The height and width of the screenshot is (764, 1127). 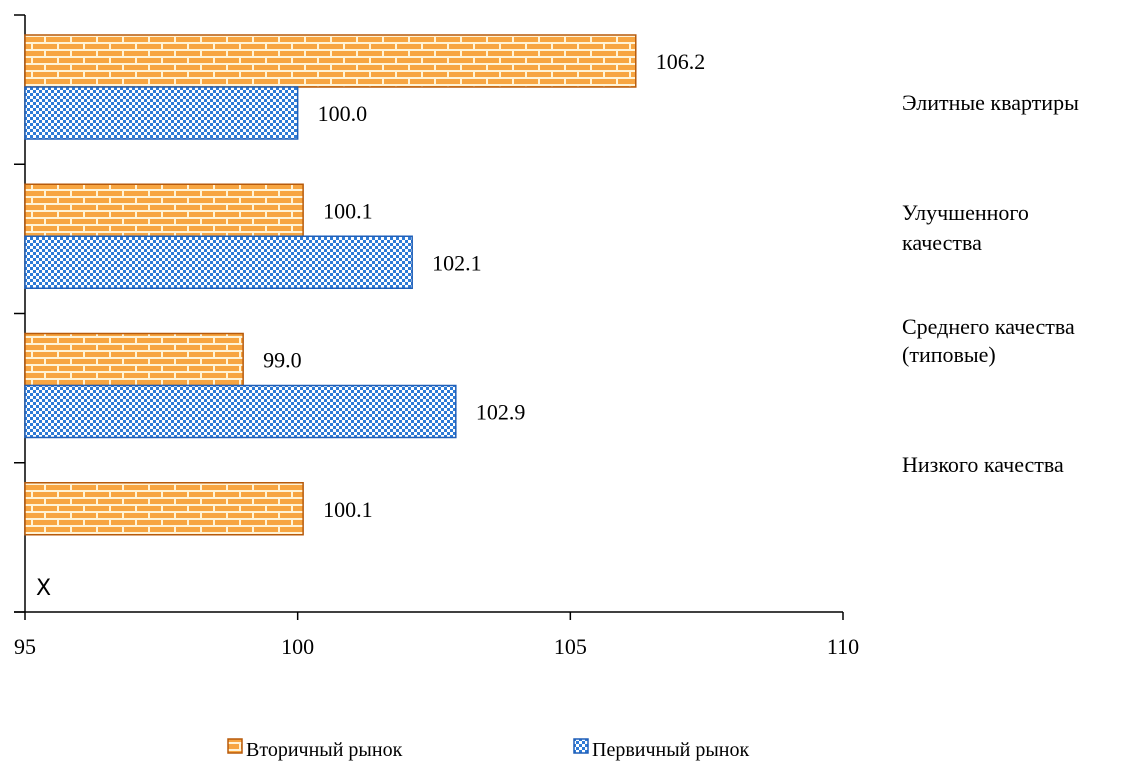 What do you see at coordinates (681, 61) in the screenshot?
I see `data-label: 106.2` at bounding box center [681, 61].